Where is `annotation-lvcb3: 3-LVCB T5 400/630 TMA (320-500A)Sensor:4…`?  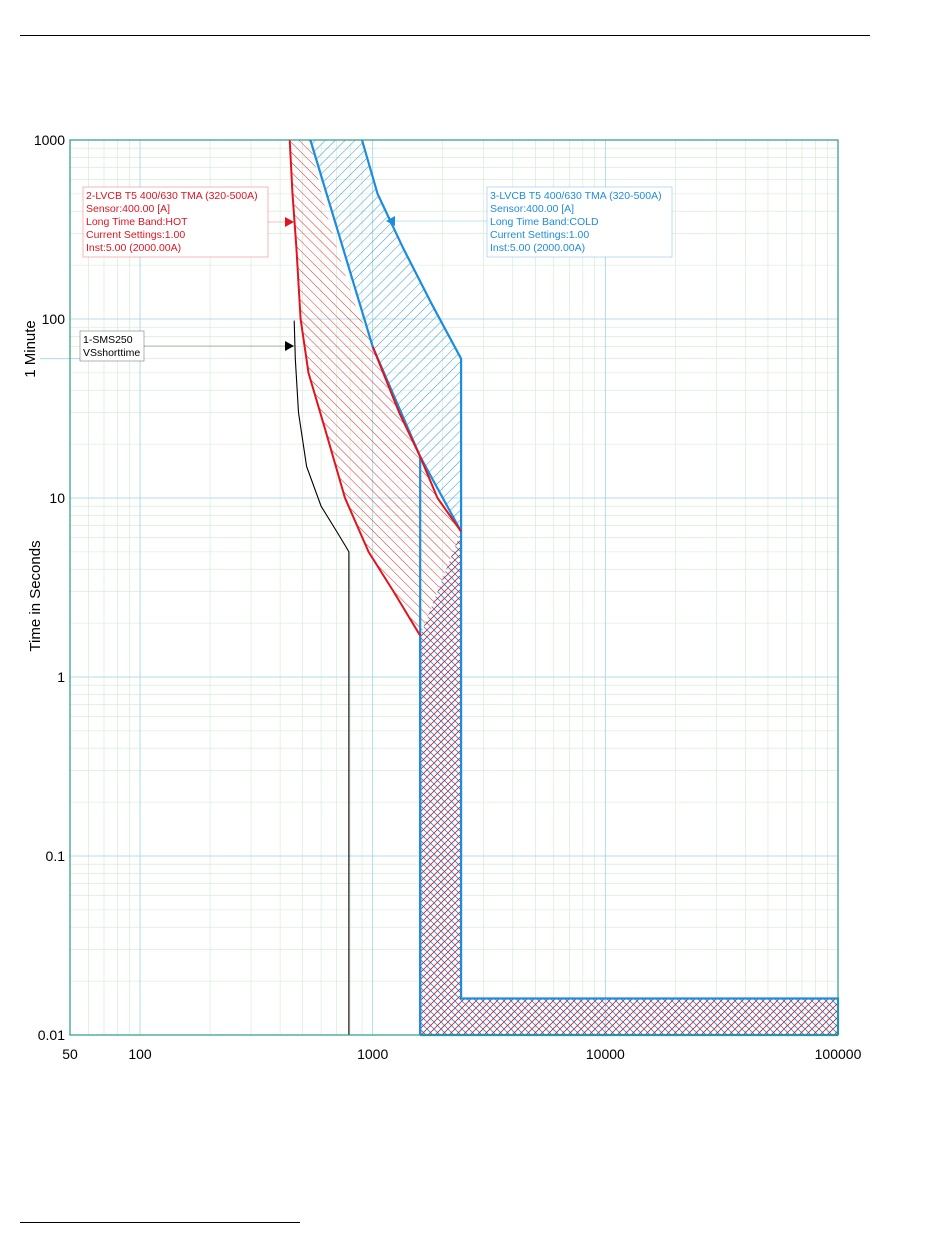 annotation-lvcb3: 3-LVCB T5 400/630 TMA (320-500A)Sensor:4… is located at coordinates (529, 222).